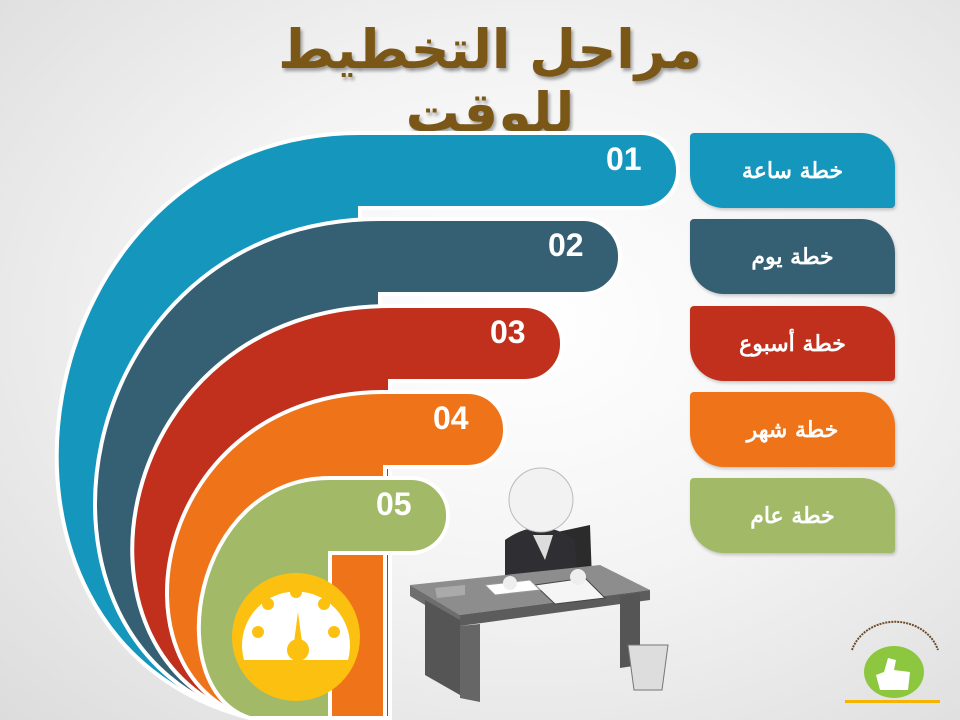  I want to click on stage-label: خطة شهر, so click(792, 429).